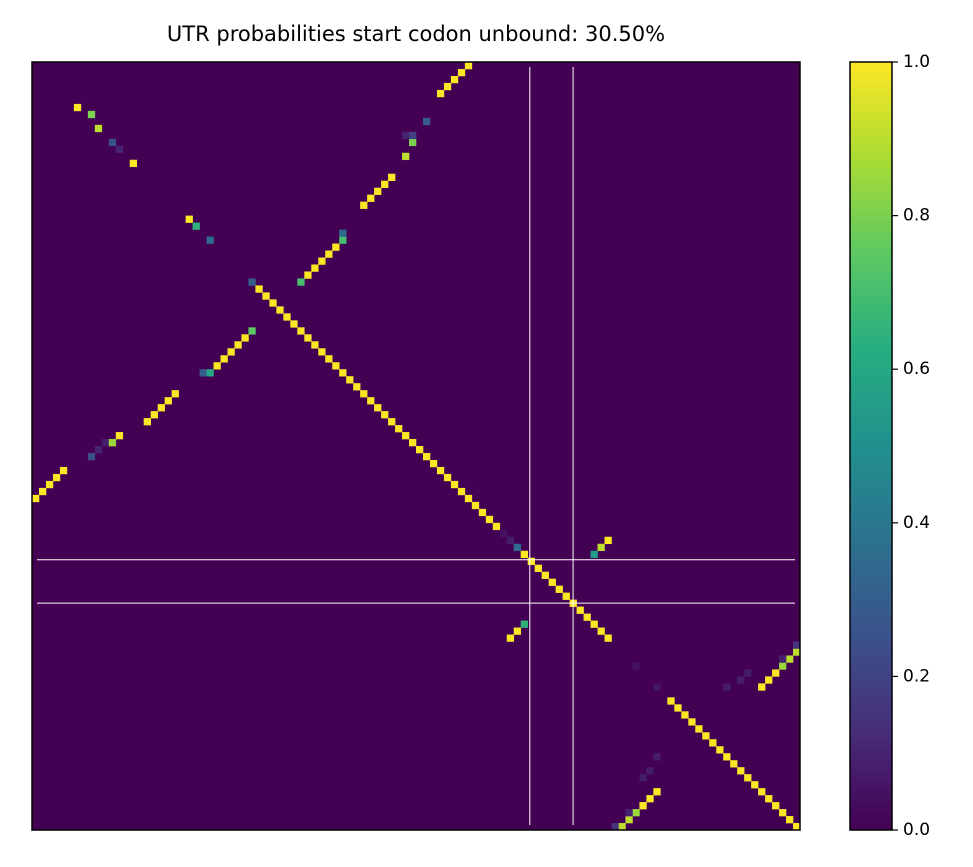  What do you see at coordinates (916, 676) in the screenshot?
I see `colorbar-tick-label: 0.2` at bounding box center [916, 676].